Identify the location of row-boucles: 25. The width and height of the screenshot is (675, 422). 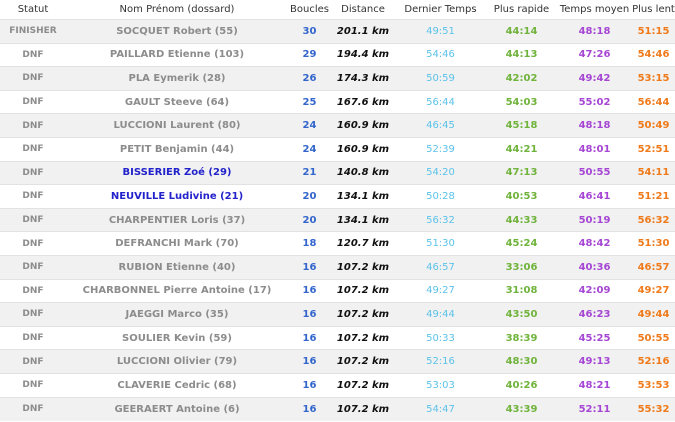
(309, 101).